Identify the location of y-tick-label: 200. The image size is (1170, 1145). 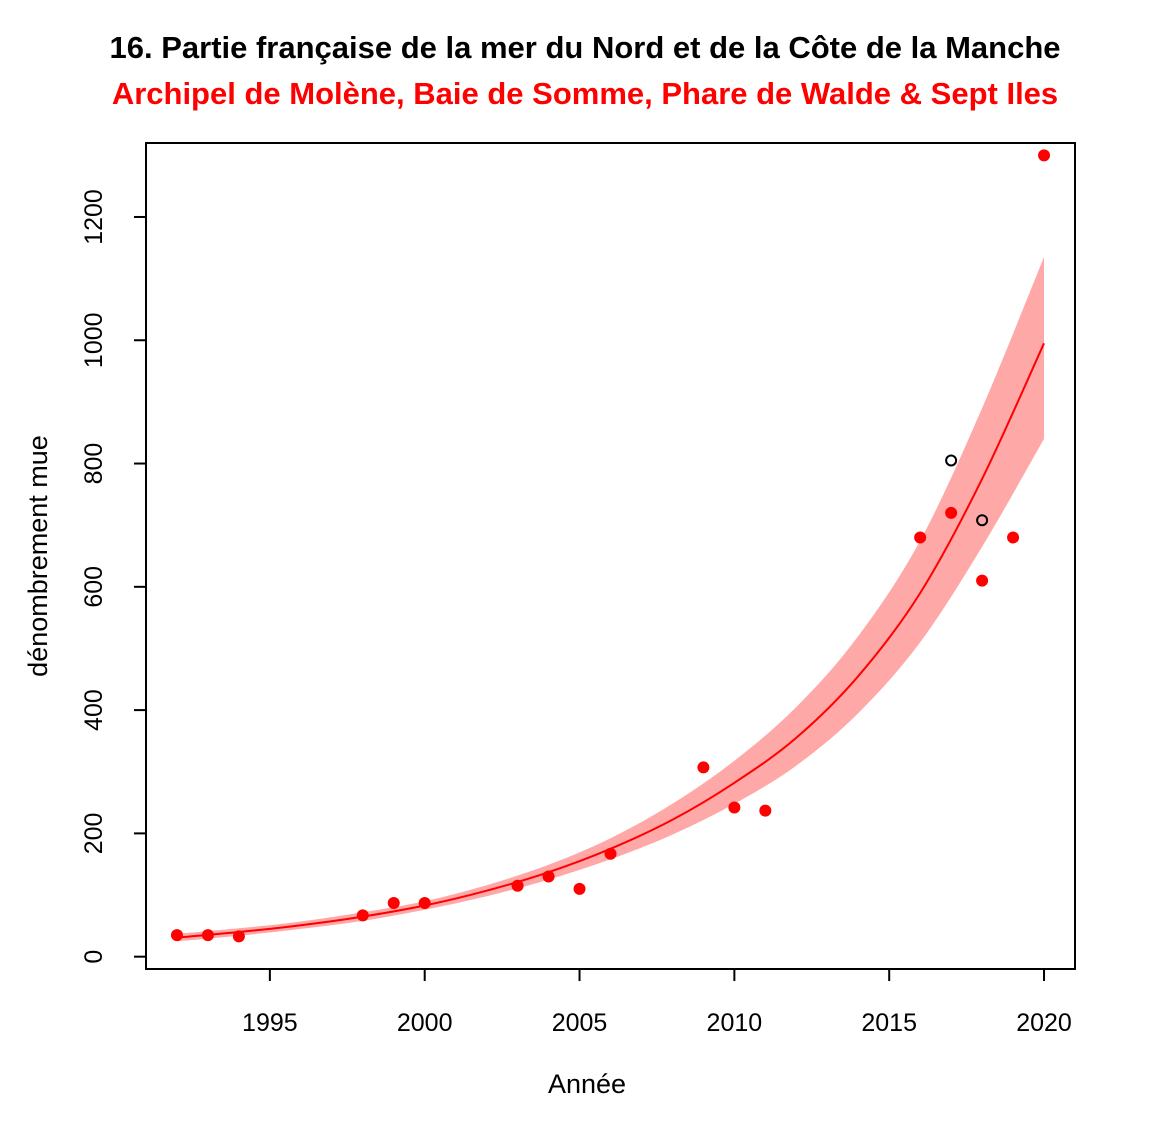
(94, 834).